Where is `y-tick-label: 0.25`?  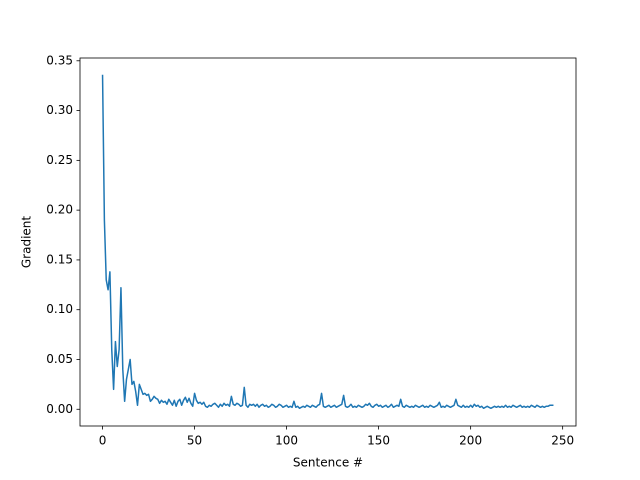 y-tick-label: 0.25 is located at coordinates (59, 160).